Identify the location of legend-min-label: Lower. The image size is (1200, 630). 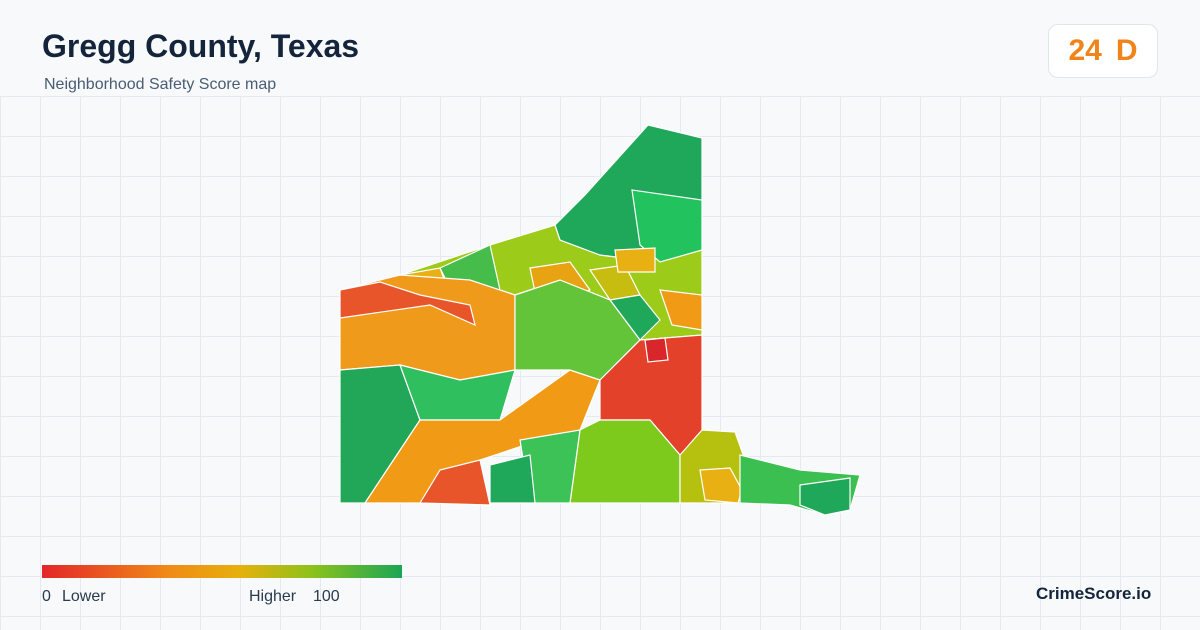
(84, 596).